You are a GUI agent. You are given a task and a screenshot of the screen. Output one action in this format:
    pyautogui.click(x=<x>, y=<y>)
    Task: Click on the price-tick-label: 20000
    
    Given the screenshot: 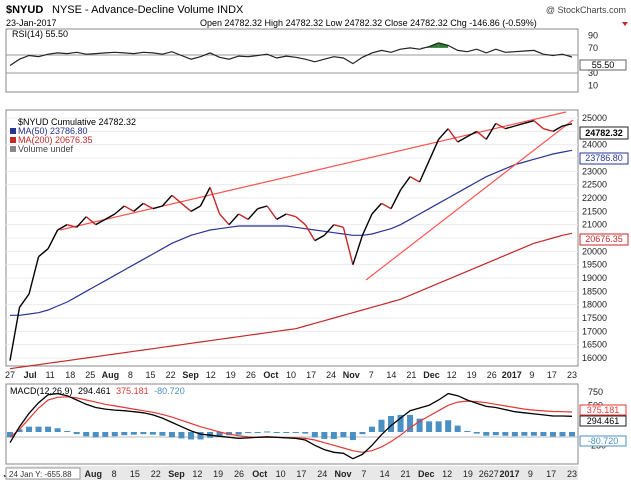 What is the action you would take?
    pyautogui.click(x=594, y=251)
    